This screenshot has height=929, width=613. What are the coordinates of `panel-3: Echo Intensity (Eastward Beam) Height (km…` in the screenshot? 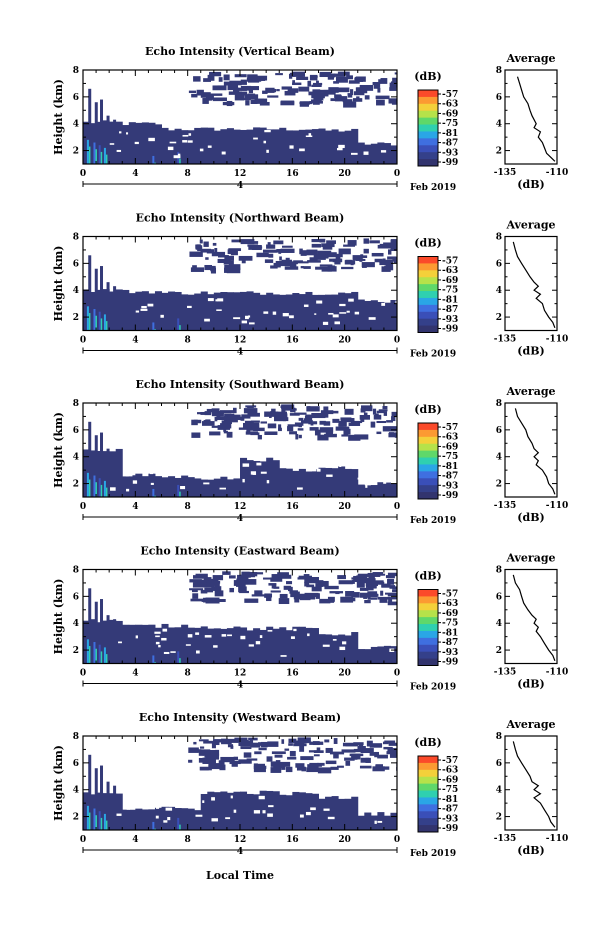 It's located at (310, 619).